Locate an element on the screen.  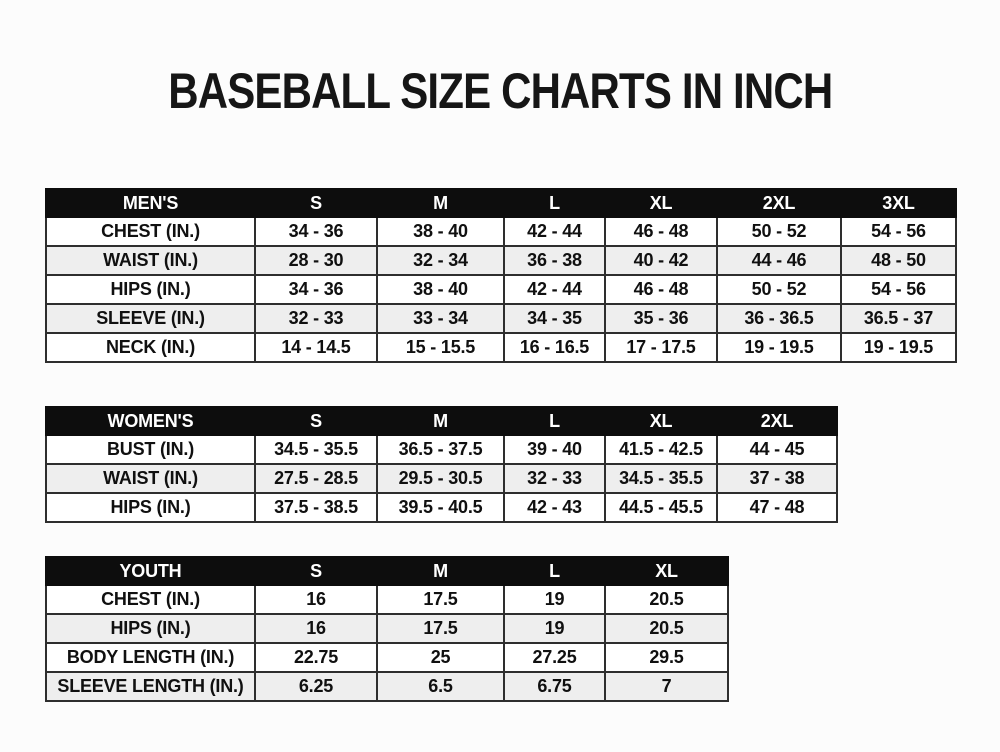
size-value-cell: 29.5 is located at coordinates (666, 657).